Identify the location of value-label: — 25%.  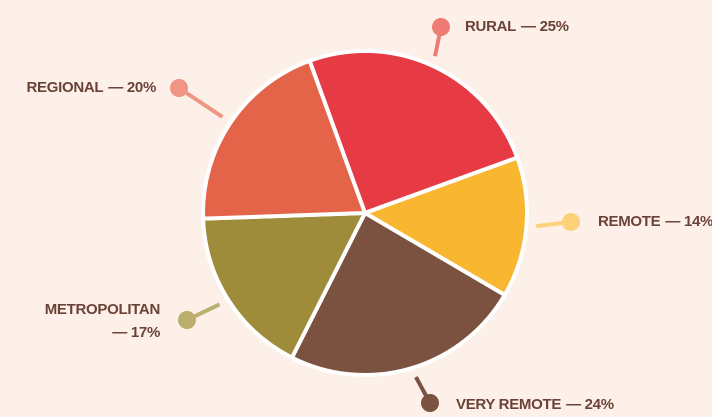
(545, 26).